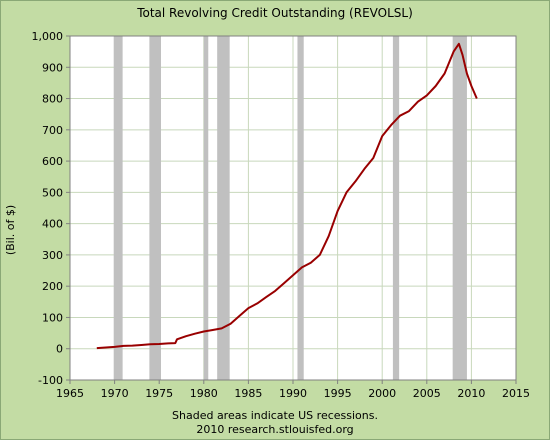 The image size is (550, 440). What do you see at coordinates (52, 317) in the screenshot?
I see `y-tick-label: 100` at bounding box center [52, 317].